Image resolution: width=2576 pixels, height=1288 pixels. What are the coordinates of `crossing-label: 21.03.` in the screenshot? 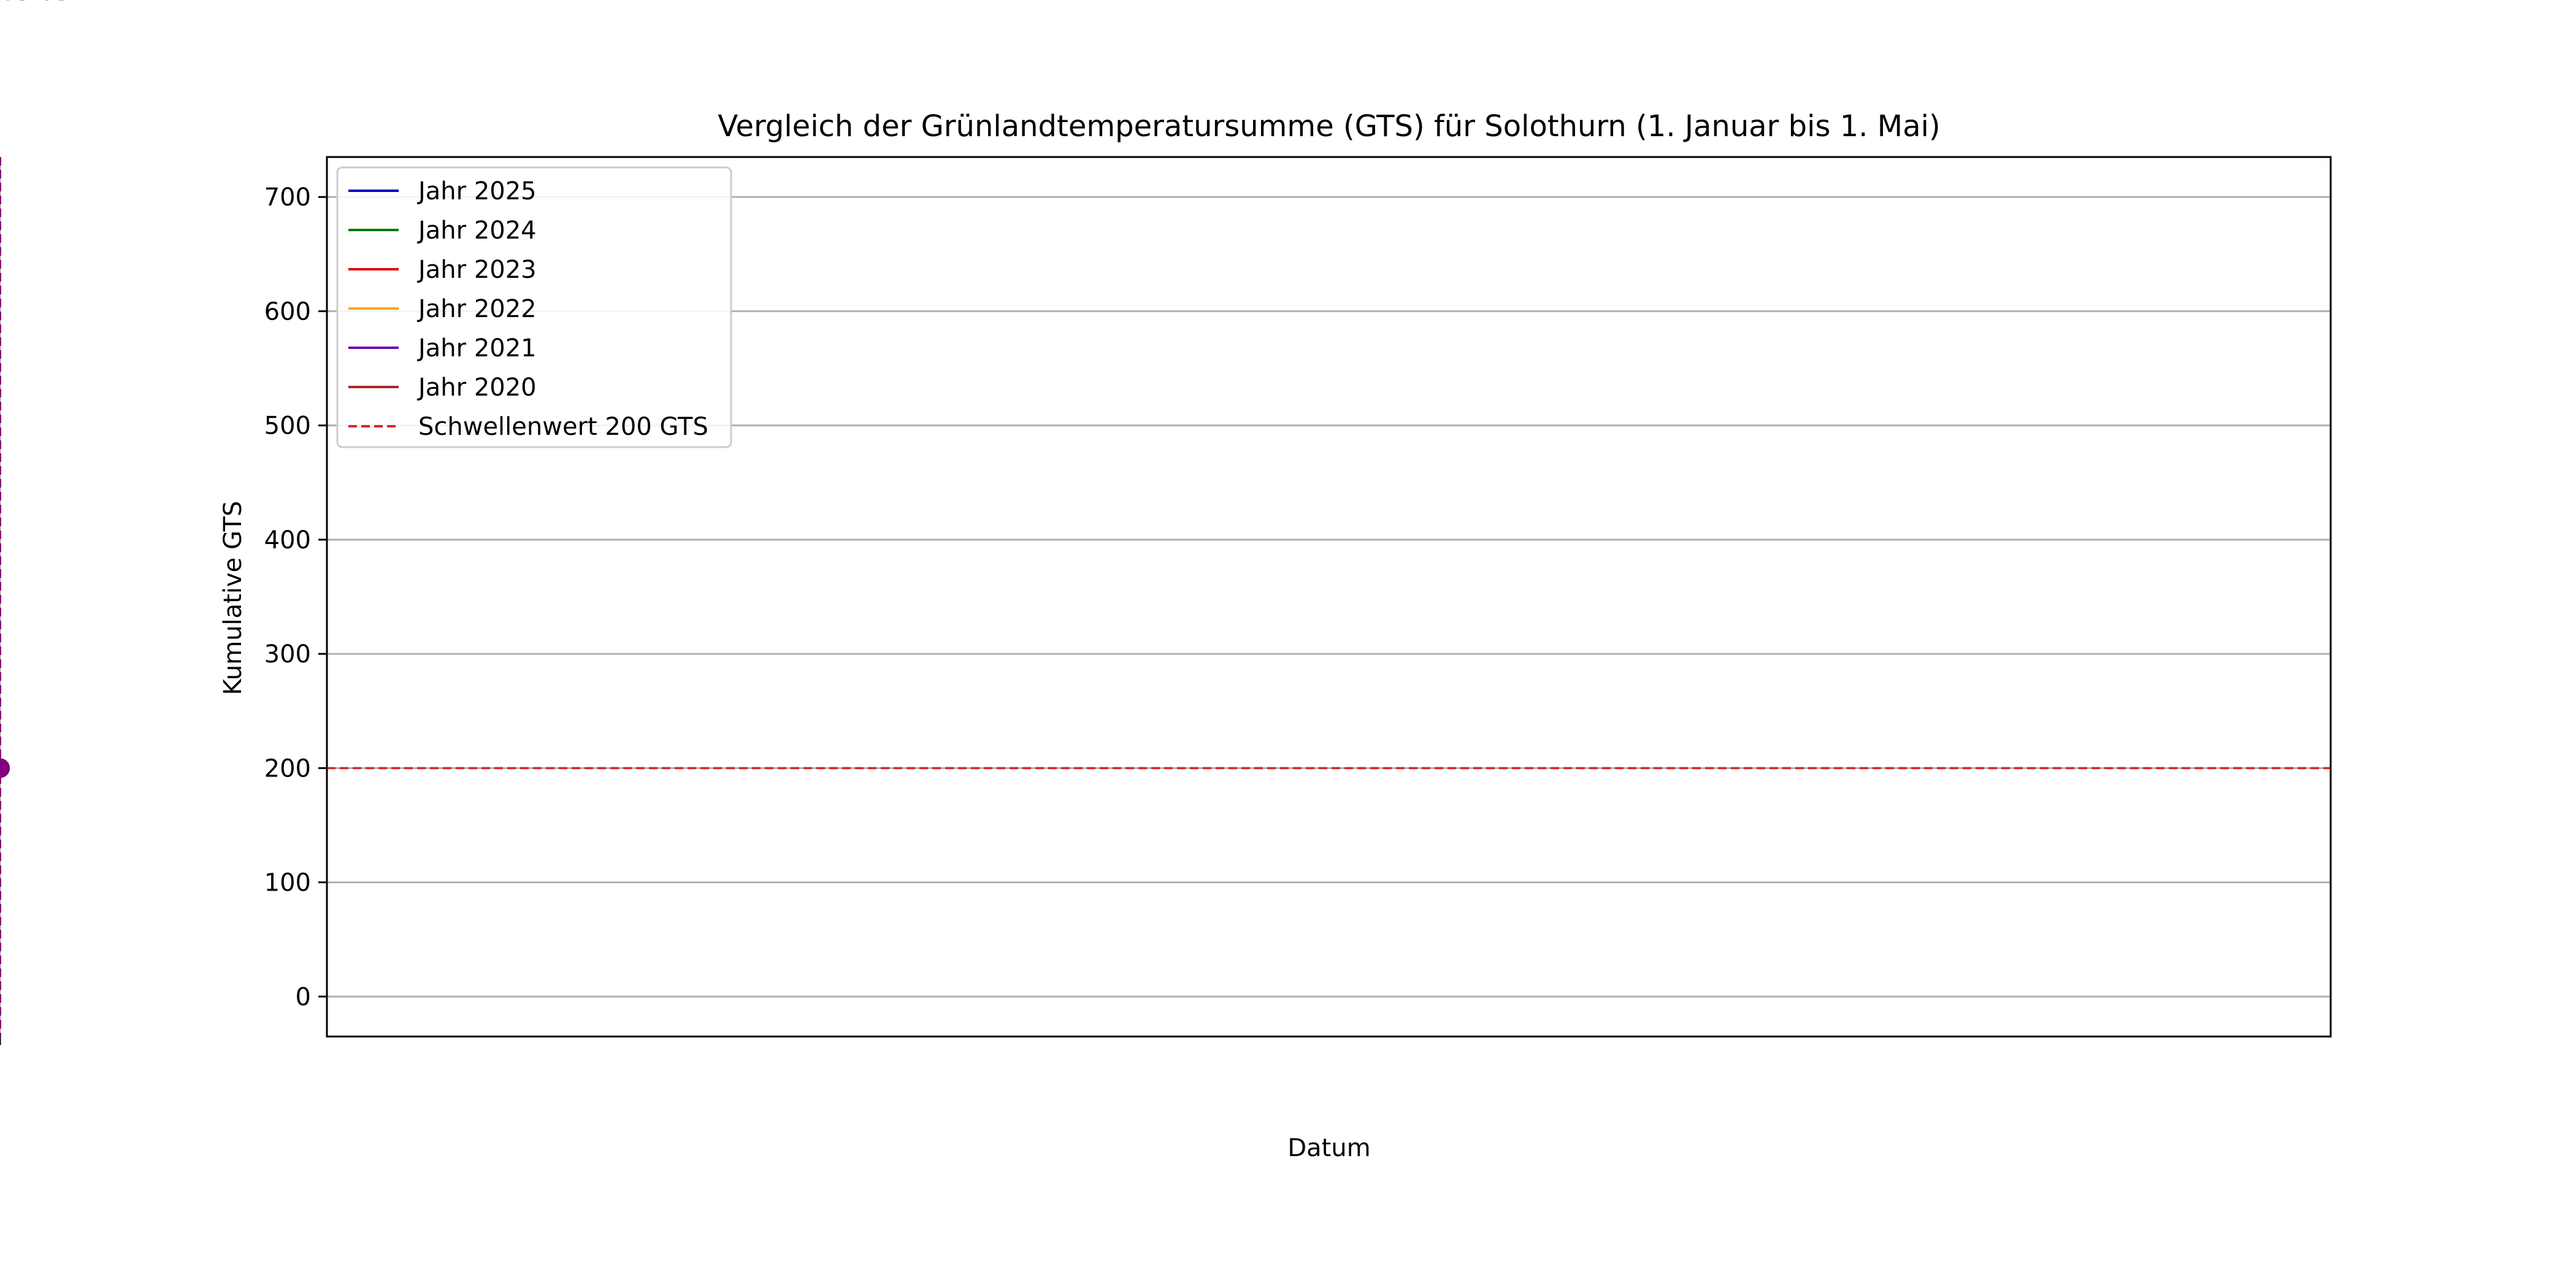 It's located at (39, 3).